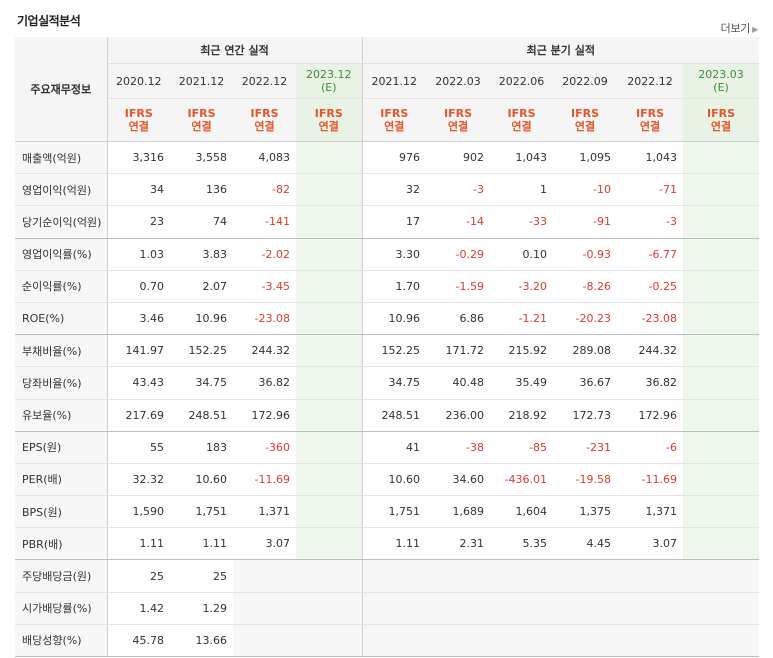  I want to click on period-header-quarter-1: 2022.03, so click(458, 81).